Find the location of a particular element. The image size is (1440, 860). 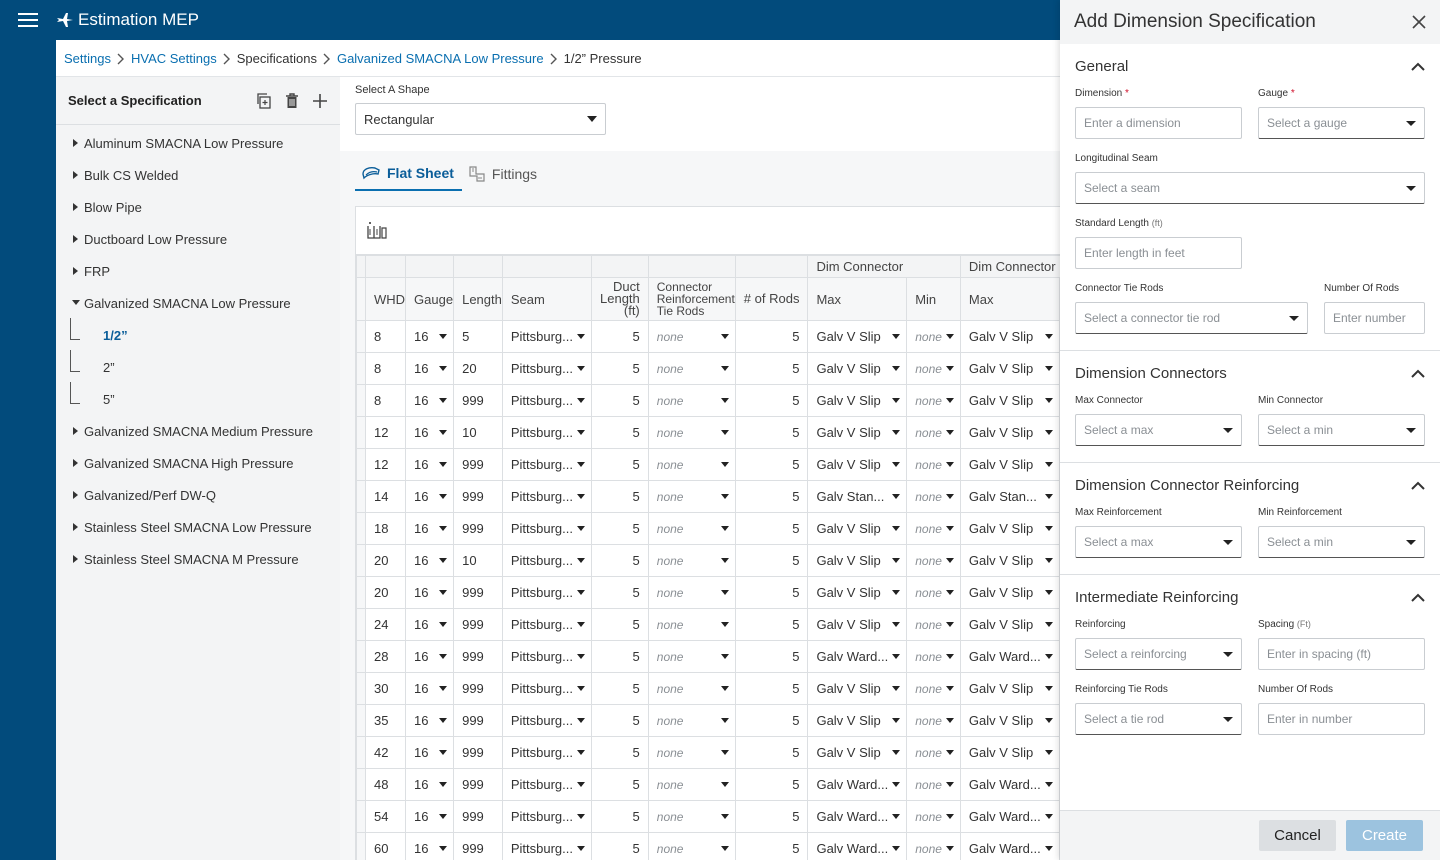

col-max: Max is located at coordinates (857, 299).